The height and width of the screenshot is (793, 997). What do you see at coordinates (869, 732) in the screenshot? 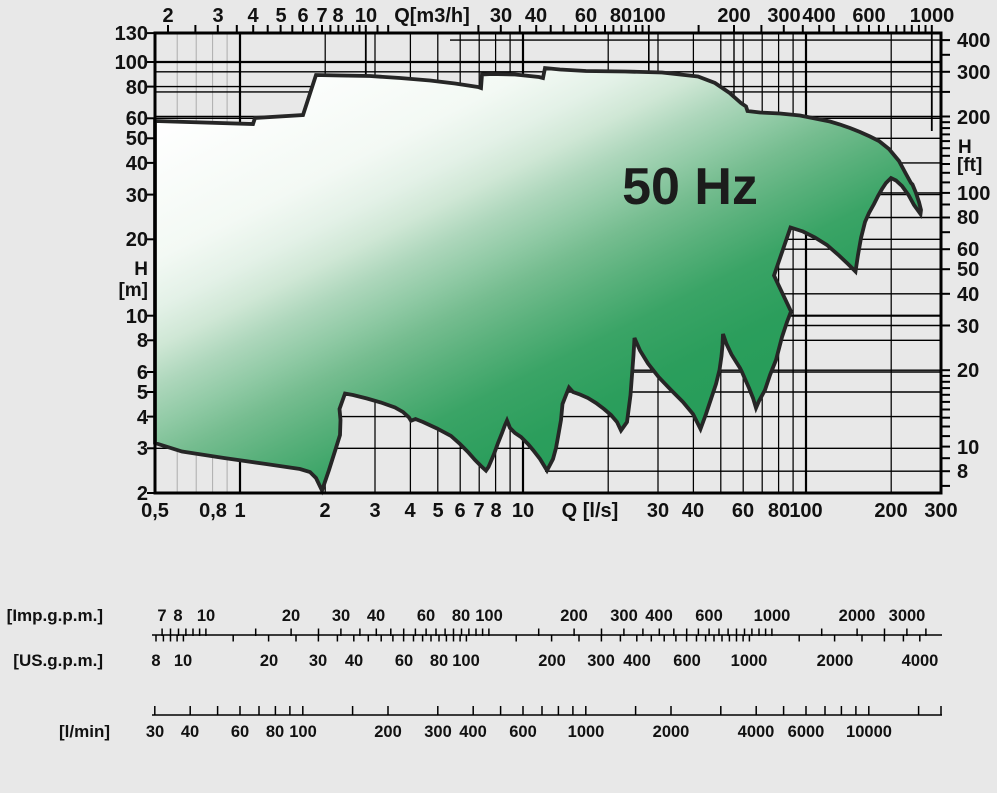
I see `svg-text: 10000` at bounding box center [869, 732].